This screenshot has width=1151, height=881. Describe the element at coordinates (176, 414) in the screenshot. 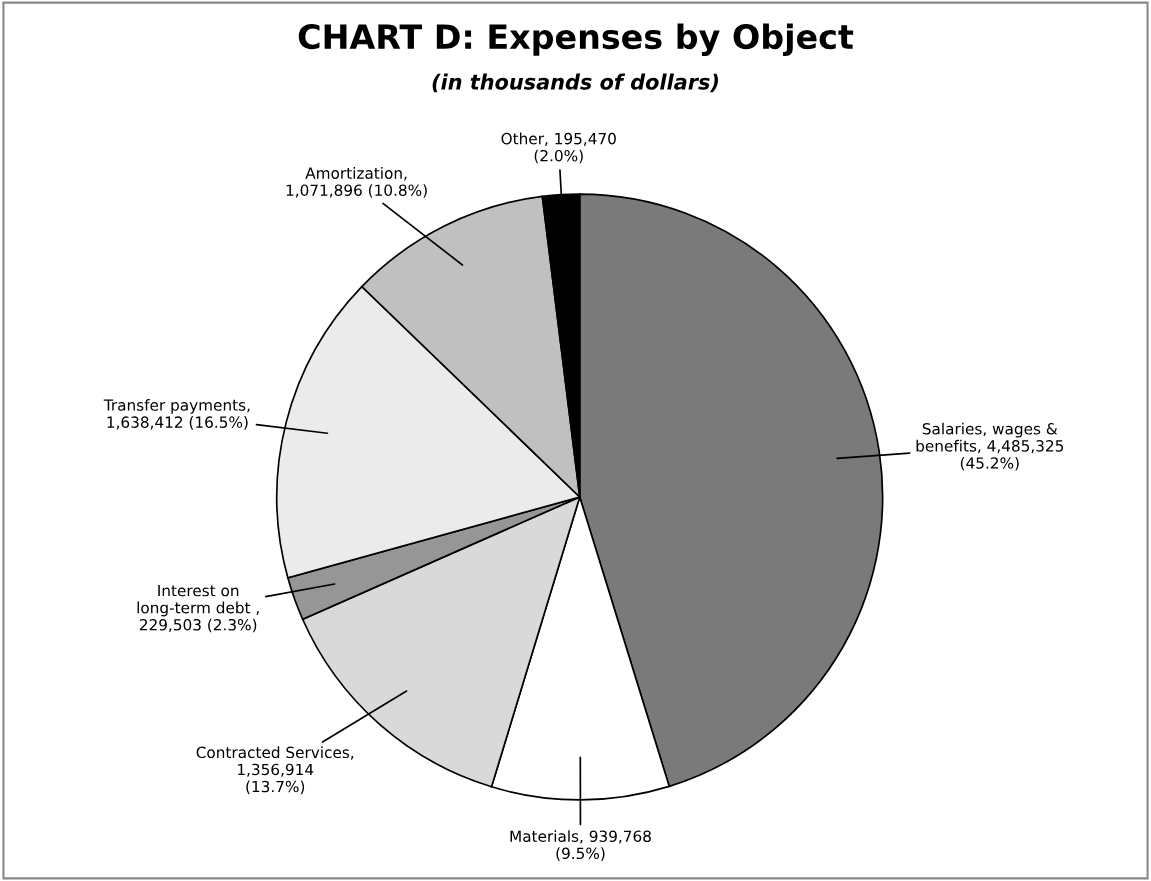

I see `slice-label: Transfer payments, 1,638,412 (16.5%)` at that location.